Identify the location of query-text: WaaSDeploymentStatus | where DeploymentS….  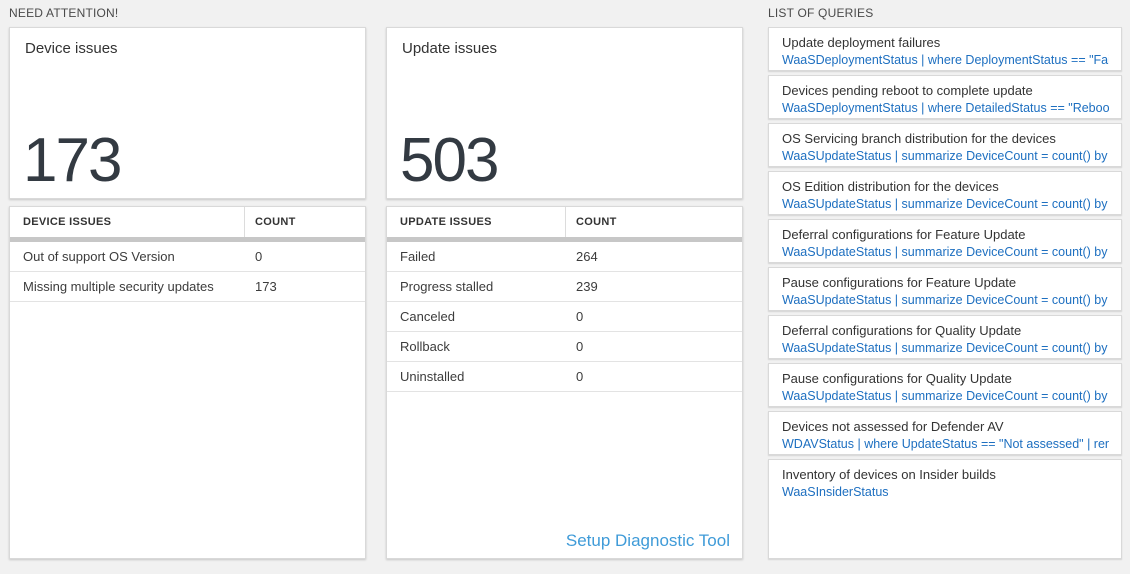
(945, 60).